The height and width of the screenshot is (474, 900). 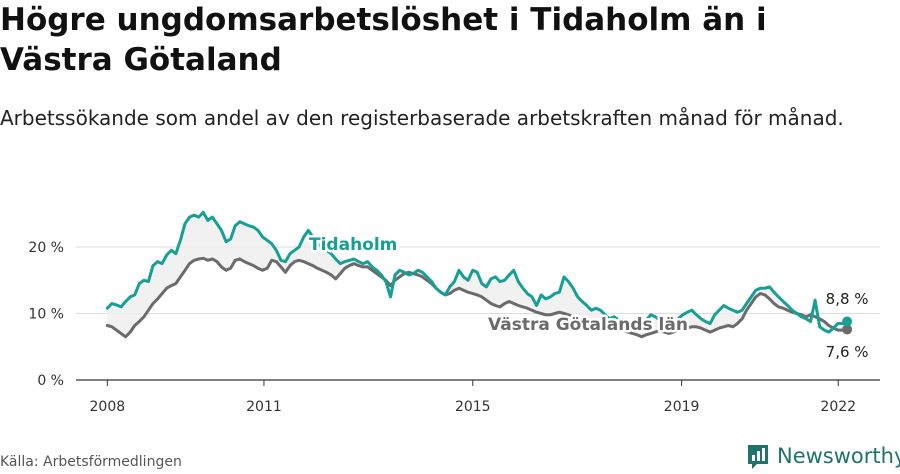 What do you see at coordinates (91, 462) in the screenshot?
I see `source-note: Källa: Arbetsförmedlingen` at bounding box center [91, 462].